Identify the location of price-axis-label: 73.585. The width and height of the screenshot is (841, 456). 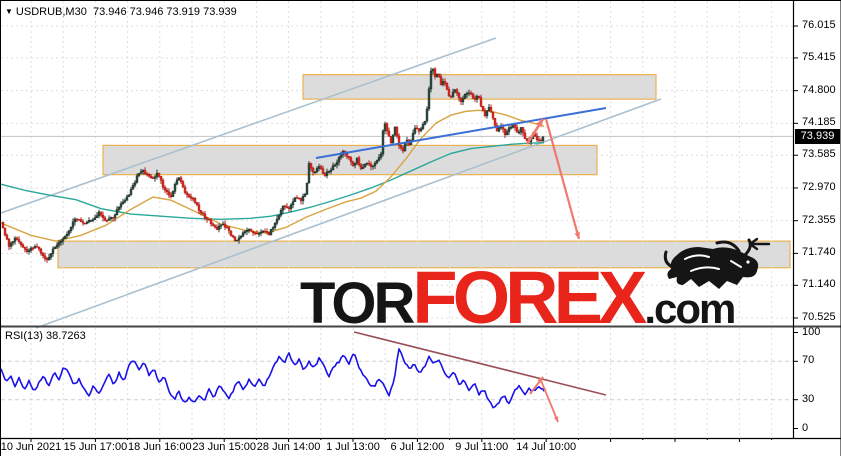
(819, 154).